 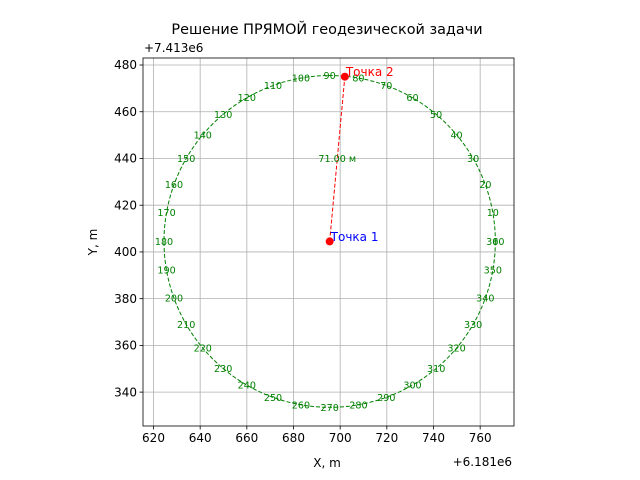 I want to click on angle-label: 310, so click(x=436, y=369).